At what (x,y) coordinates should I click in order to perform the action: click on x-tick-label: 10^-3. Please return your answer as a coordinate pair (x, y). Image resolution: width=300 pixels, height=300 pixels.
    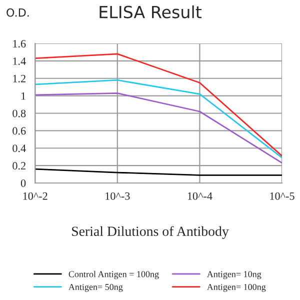
    Looking at the image, I should click on (118, 196).